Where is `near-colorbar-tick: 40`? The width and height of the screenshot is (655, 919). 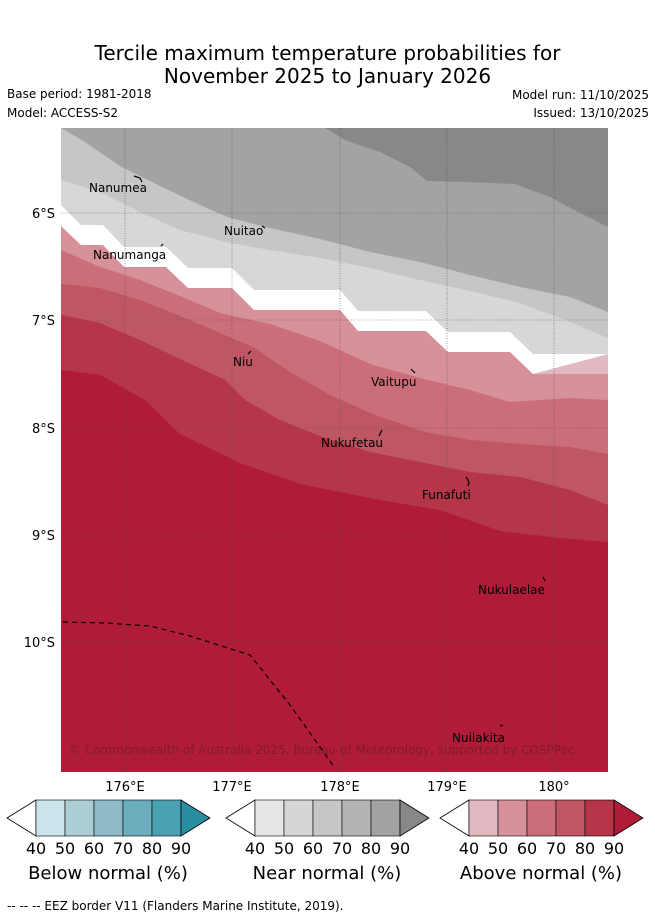
near-colorbar-tick: 40 is located at coordinates (255, 848).